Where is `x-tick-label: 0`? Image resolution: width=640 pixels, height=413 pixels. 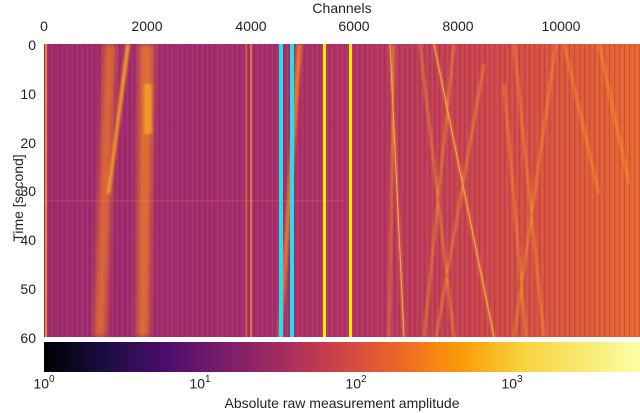
x-tick-label: 0 is located at coordinates (44, 26).